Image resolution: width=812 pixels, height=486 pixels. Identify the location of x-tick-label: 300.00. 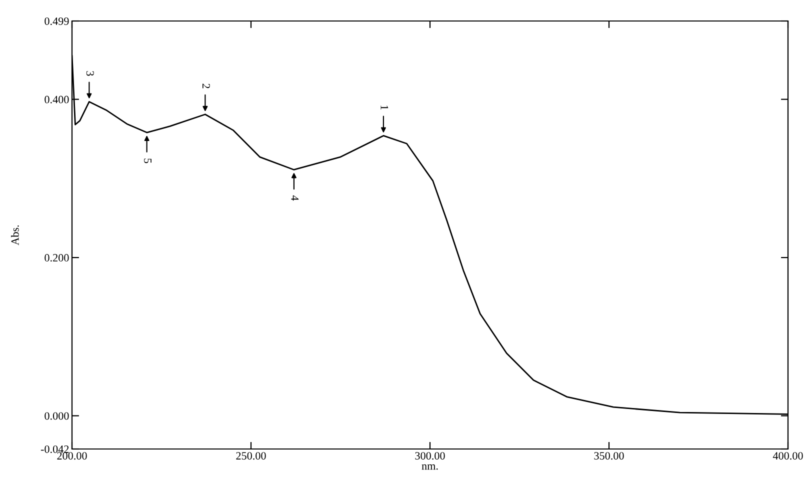
(430, 456).